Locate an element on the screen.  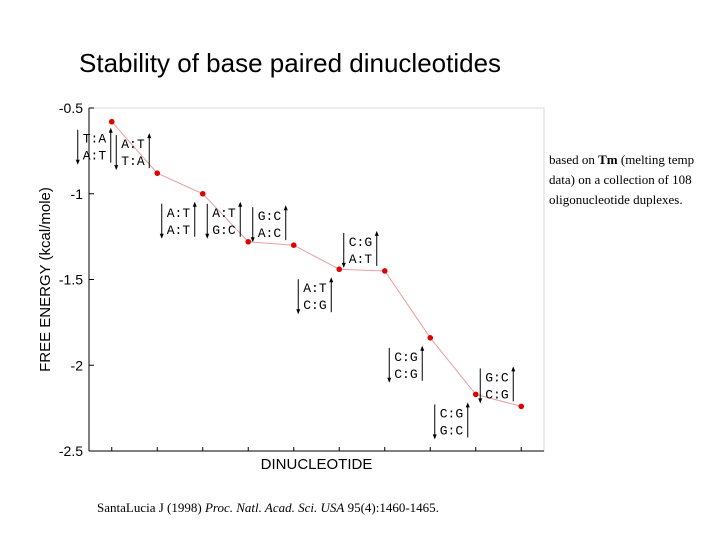
base-pair-label: A:T A:T is located at coordinates (178, 220).